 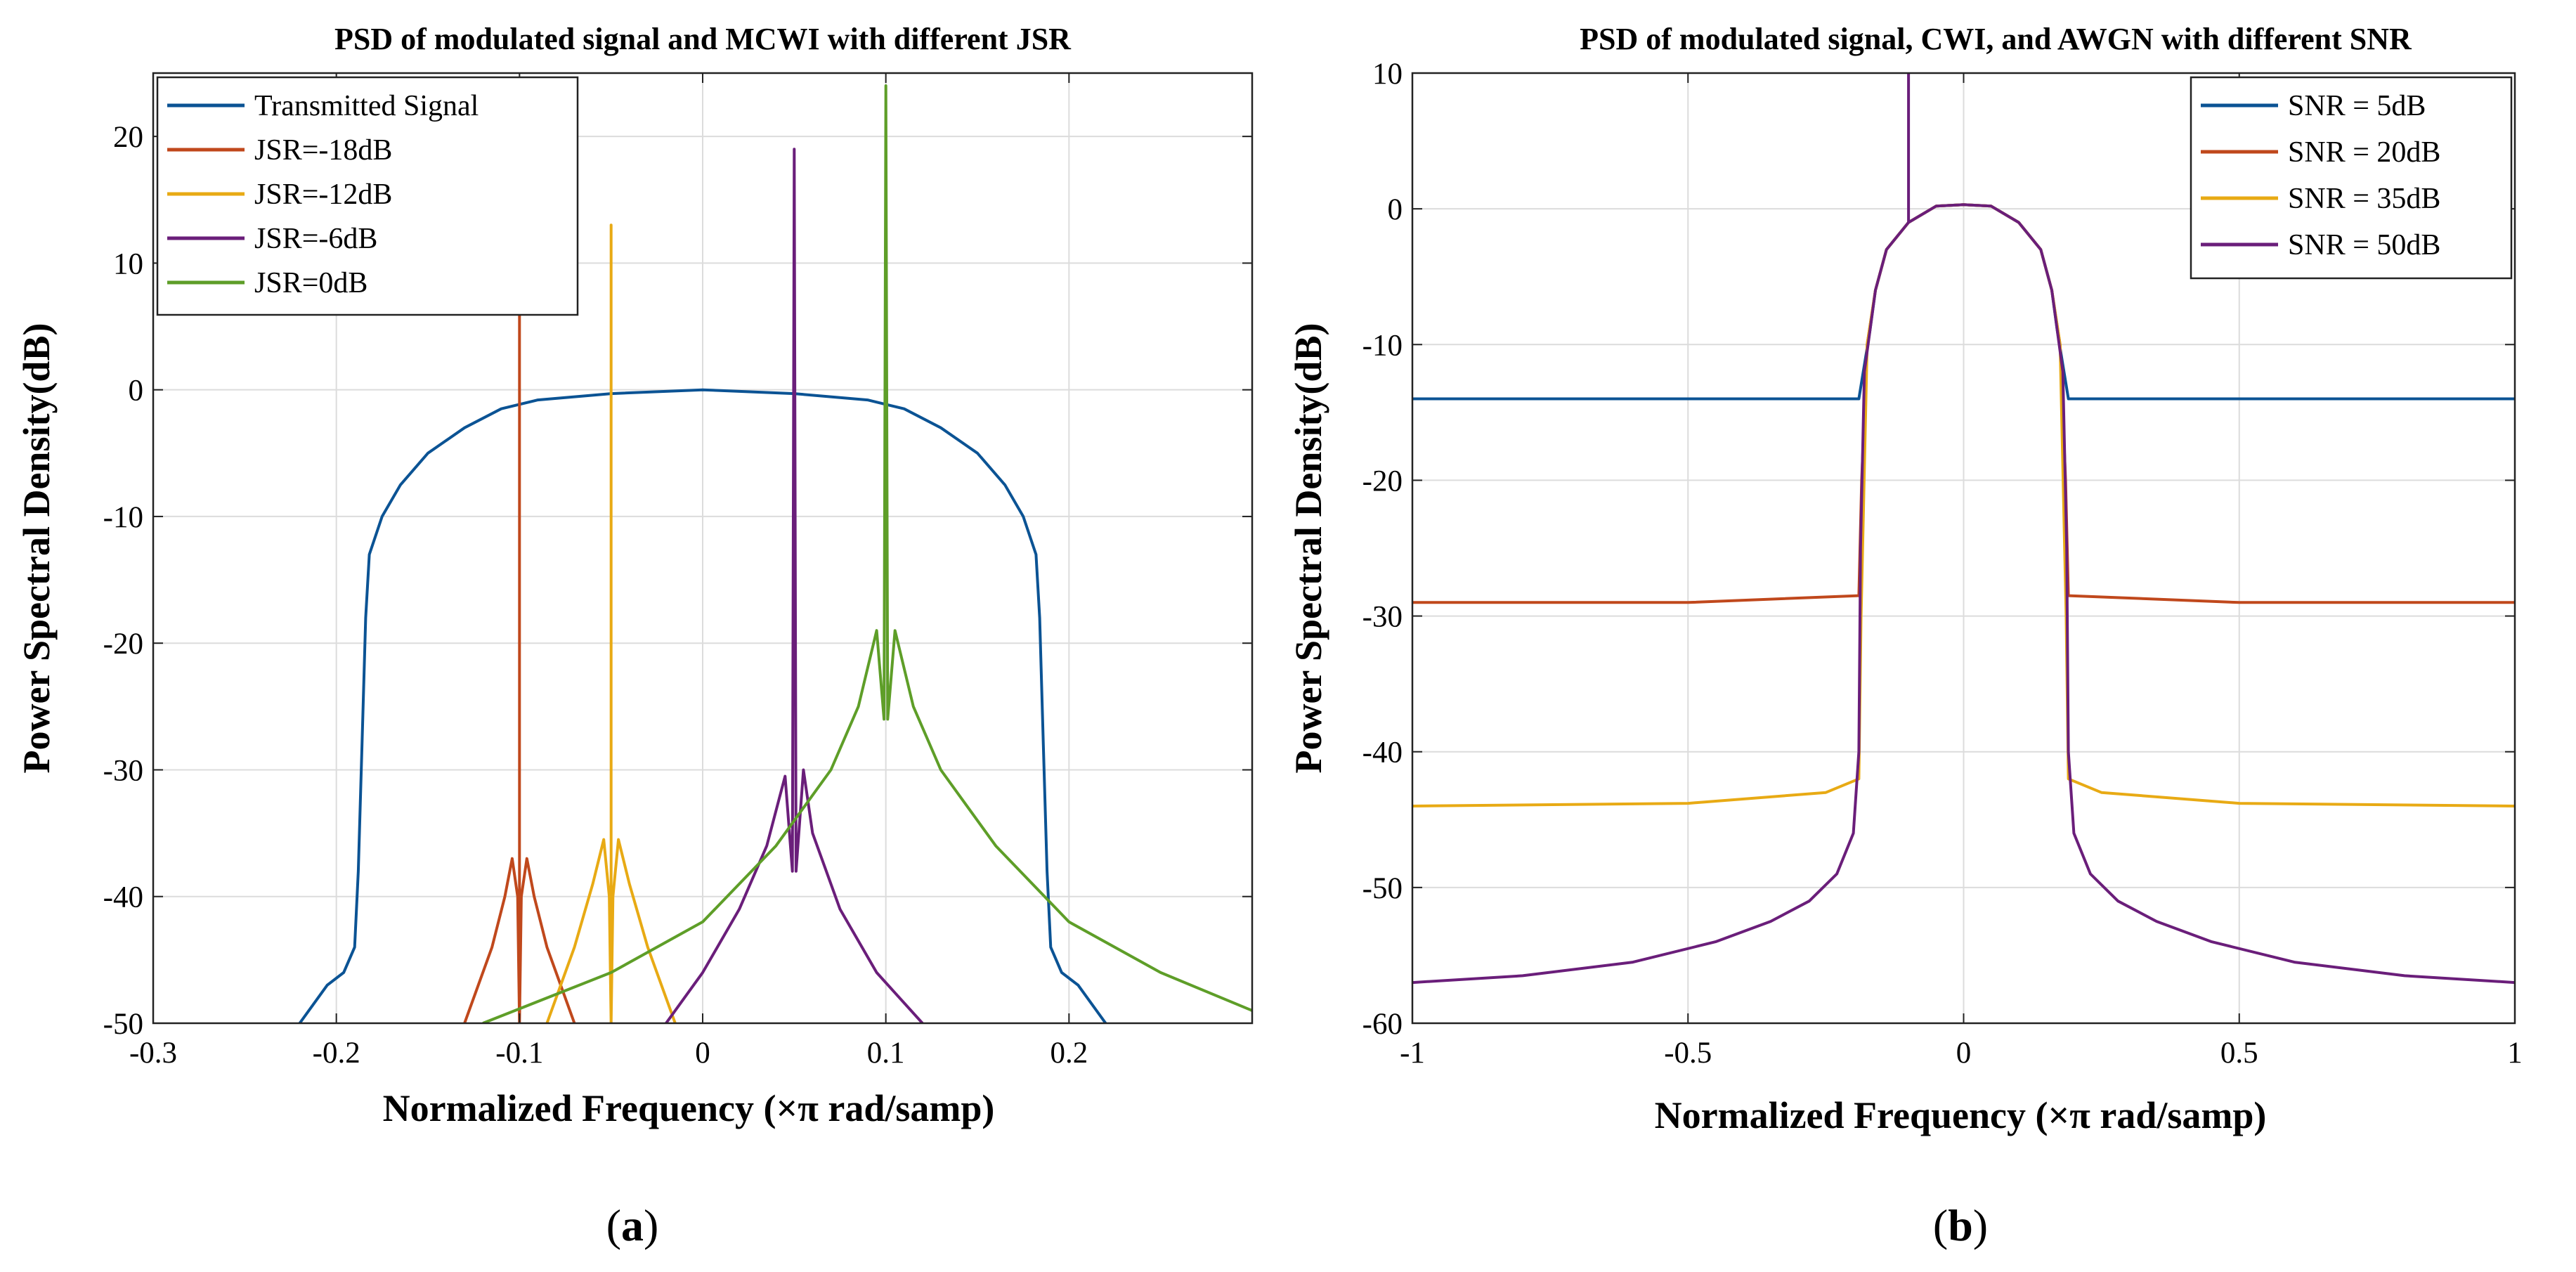 I want to click on legend-label-5: JSR=0dB, so click(x=310, y=283).